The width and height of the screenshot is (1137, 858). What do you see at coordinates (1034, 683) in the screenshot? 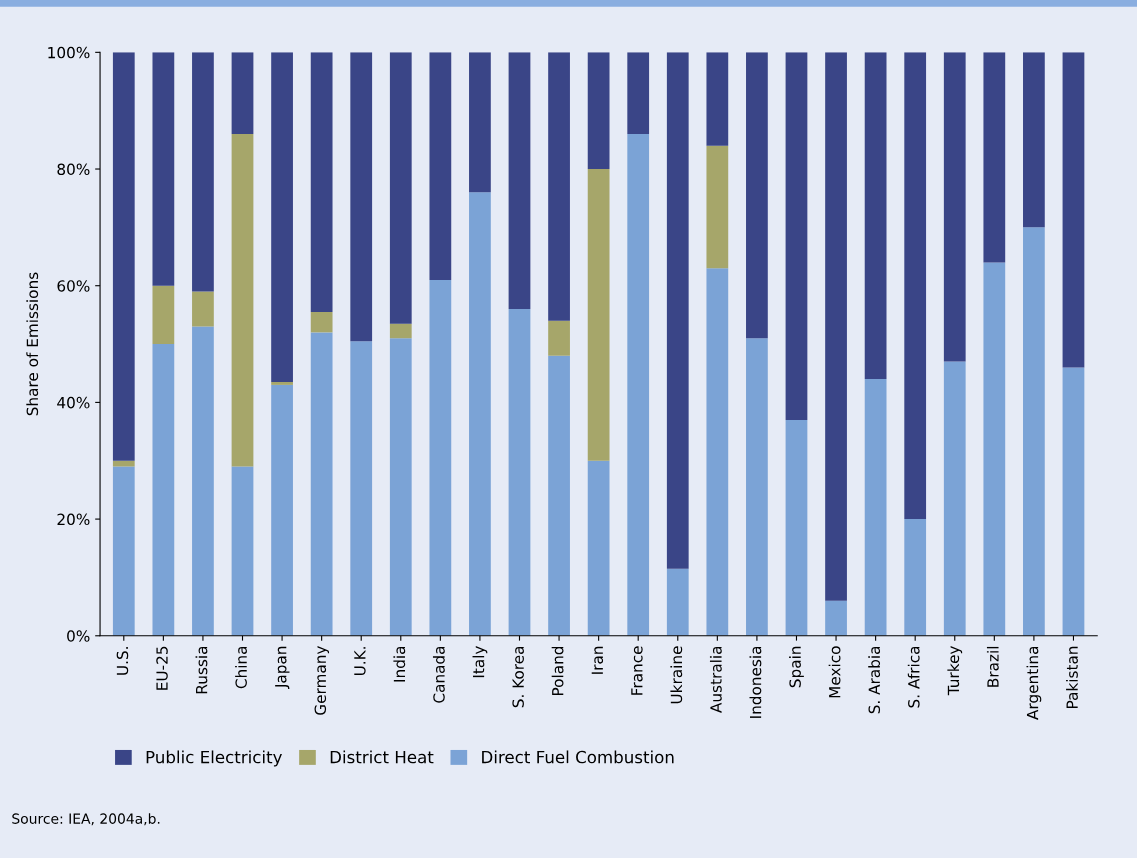
I see `x-tick-label: Argentina` at bounding box center [1034, 683].